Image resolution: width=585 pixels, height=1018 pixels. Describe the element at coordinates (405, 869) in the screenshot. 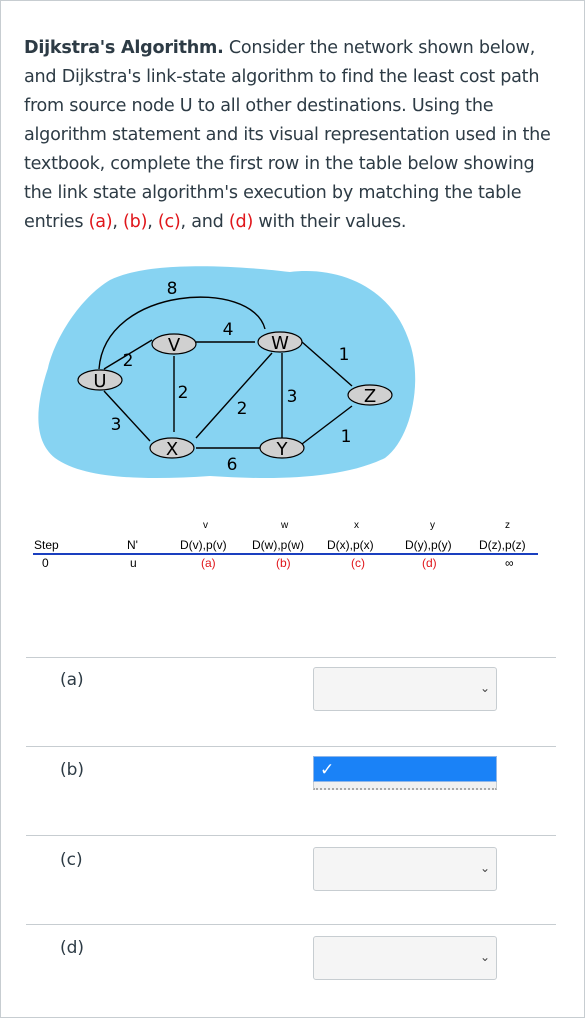

I see `answer-select-c: ⌄` at that location.